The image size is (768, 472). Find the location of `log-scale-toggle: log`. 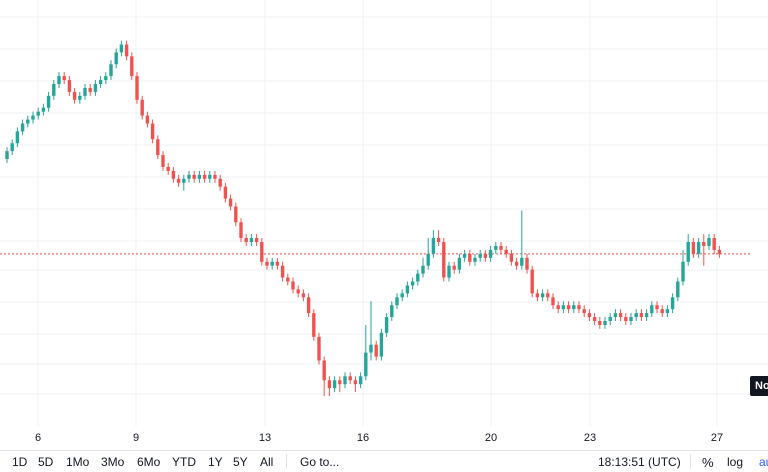

log-scale-toggle: log is located at coordinates (735, 462).